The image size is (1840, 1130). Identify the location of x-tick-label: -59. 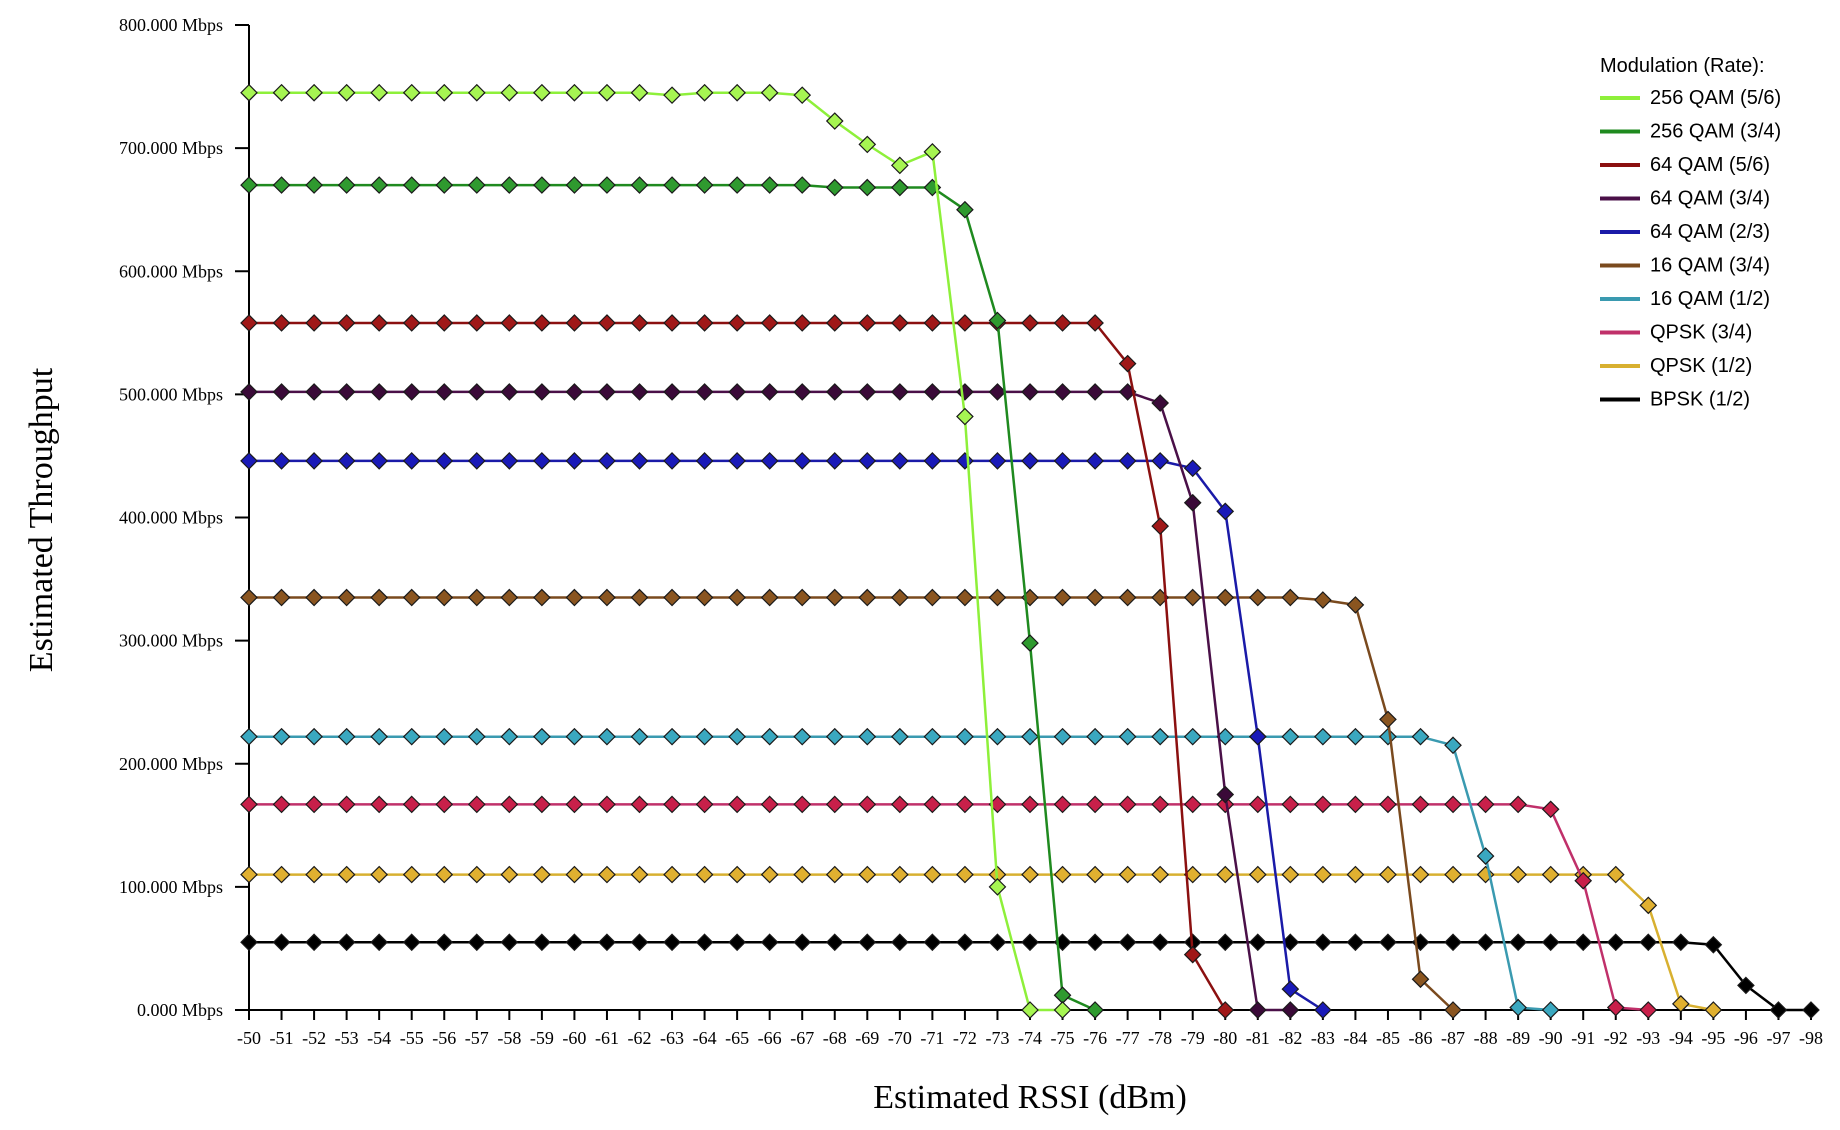
(542, 1038).